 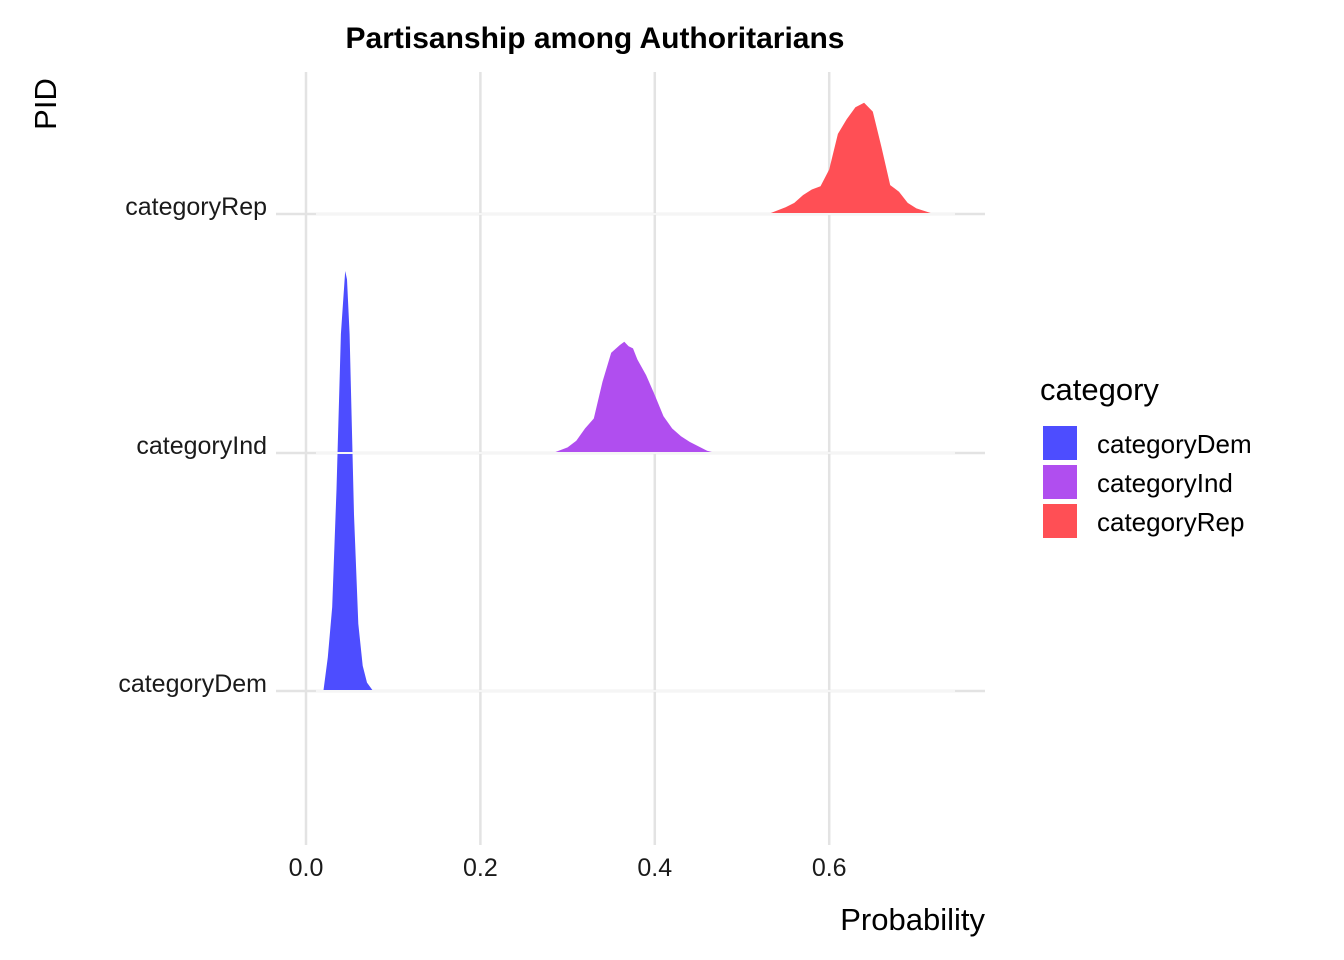 What do you see at coordinates (595, 38) in the screenshot?
I see `chart-title: Partisanship among Authoritarians` at bounding box center [595, 38].